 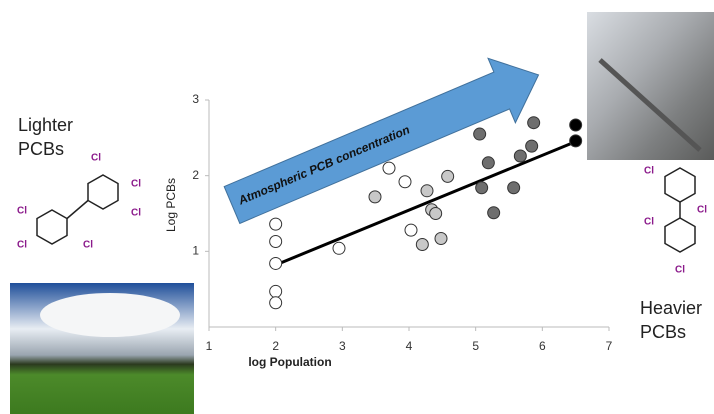 I want to click on x-tick-label: 6, so click(x=542, y=346).